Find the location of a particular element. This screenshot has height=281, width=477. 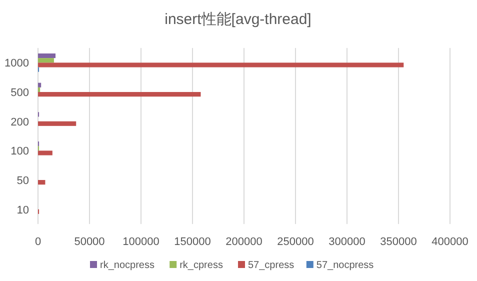

y-tick-label: 50 is located at coordinates (22, 181).